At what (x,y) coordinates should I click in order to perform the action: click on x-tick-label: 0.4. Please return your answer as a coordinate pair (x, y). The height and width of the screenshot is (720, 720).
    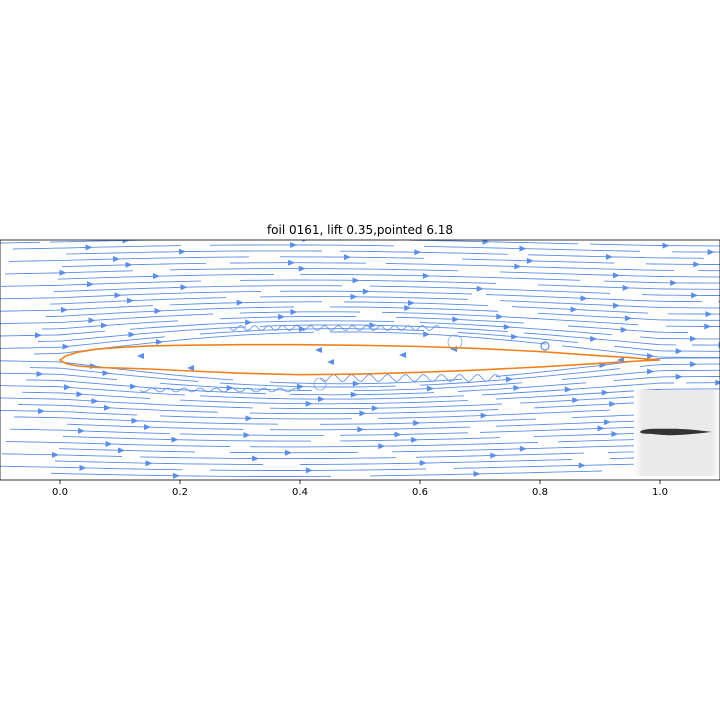
    Looking at the image, I should click on (300, 492).